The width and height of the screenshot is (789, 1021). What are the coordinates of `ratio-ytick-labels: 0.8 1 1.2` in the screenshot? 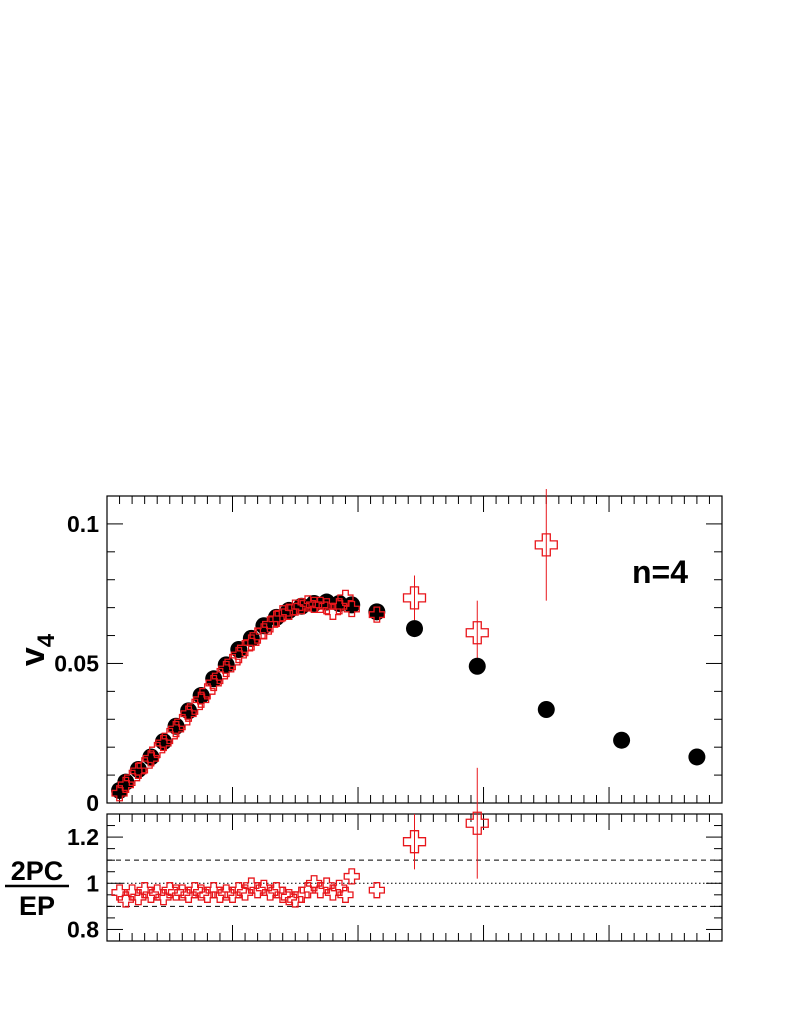 It's located at (83, 883).